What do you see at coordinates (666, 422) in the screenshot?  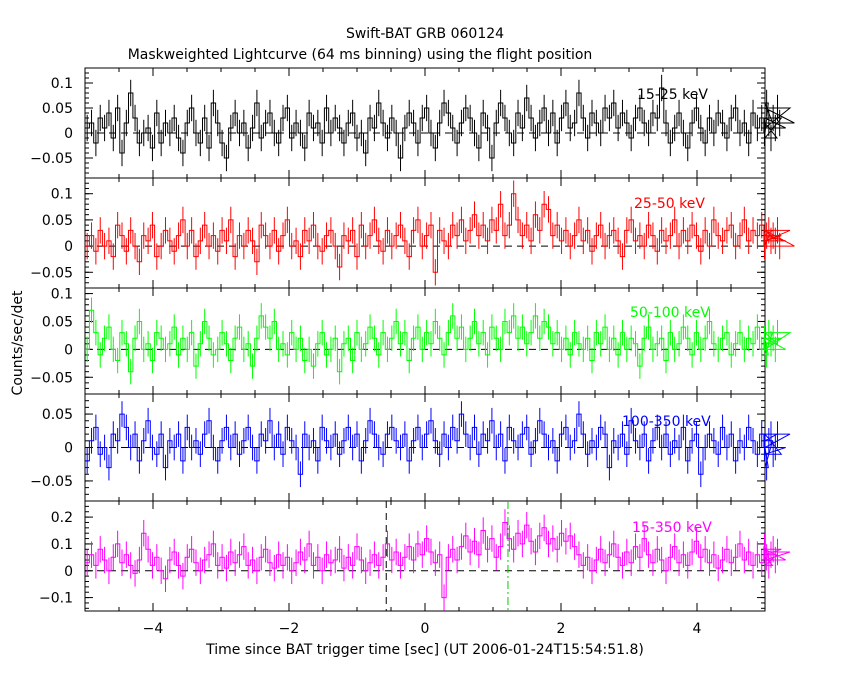 I see `band-label: 100-350 keV` at bounding box center [666, 422].